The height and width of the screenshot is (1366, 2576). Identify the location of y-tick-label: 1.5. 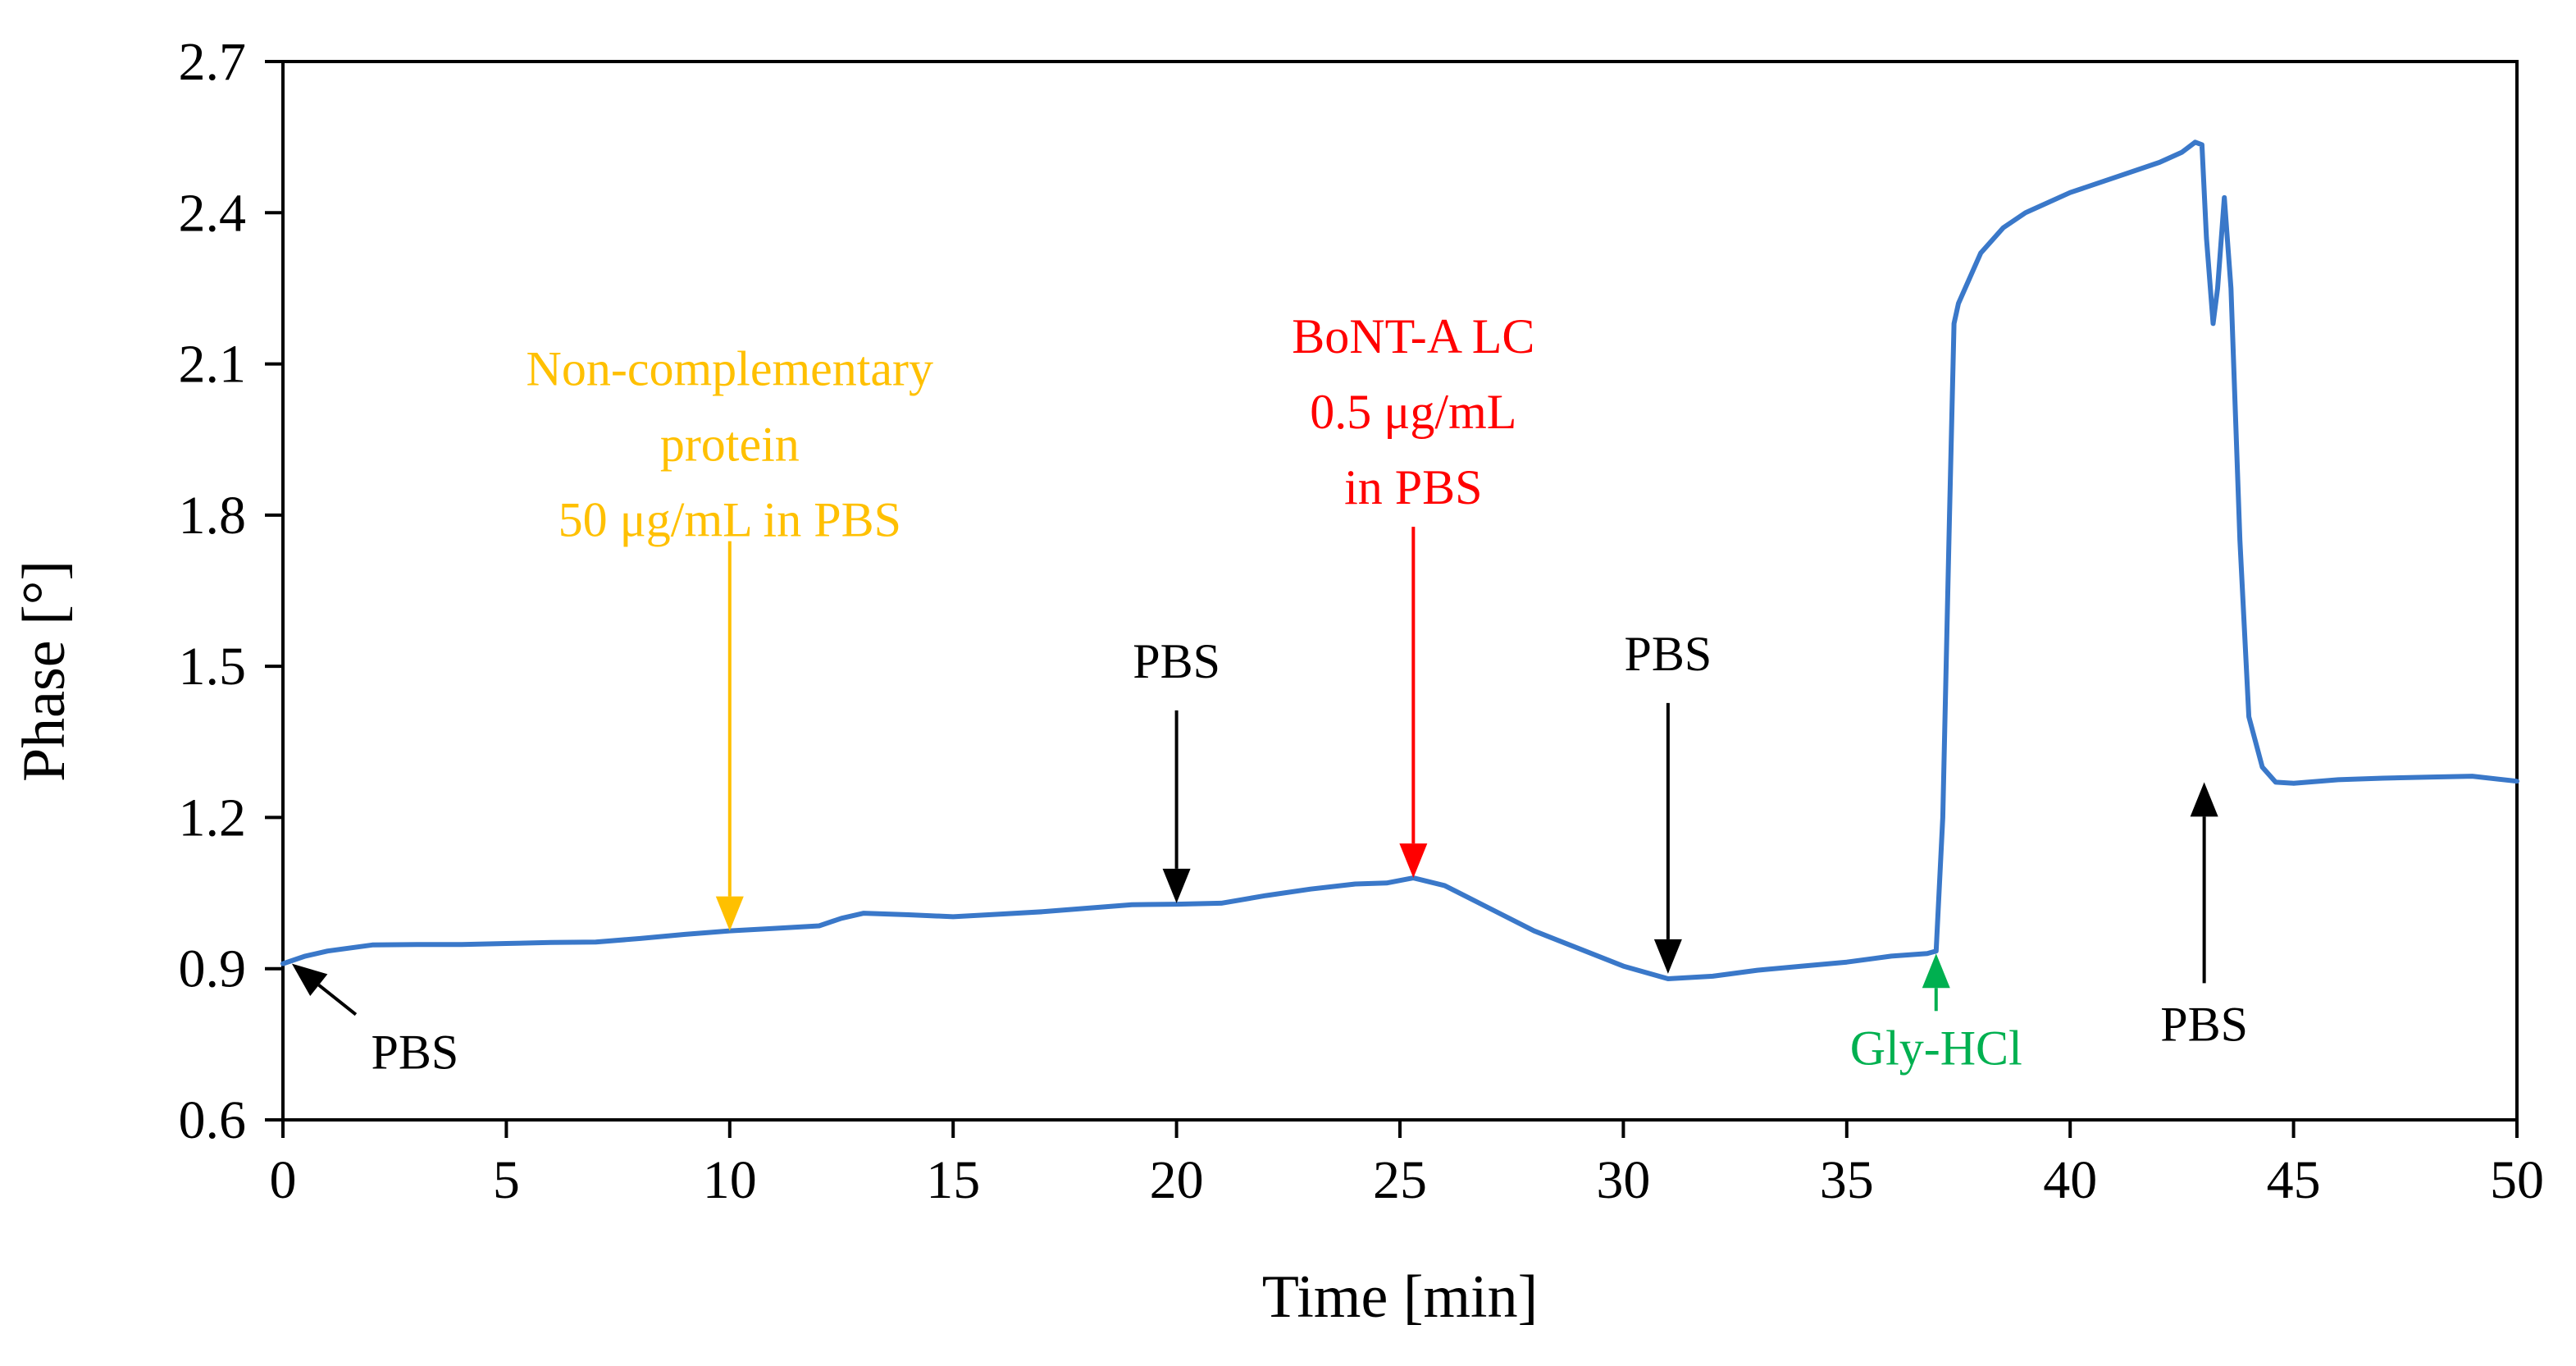
(213, 667).